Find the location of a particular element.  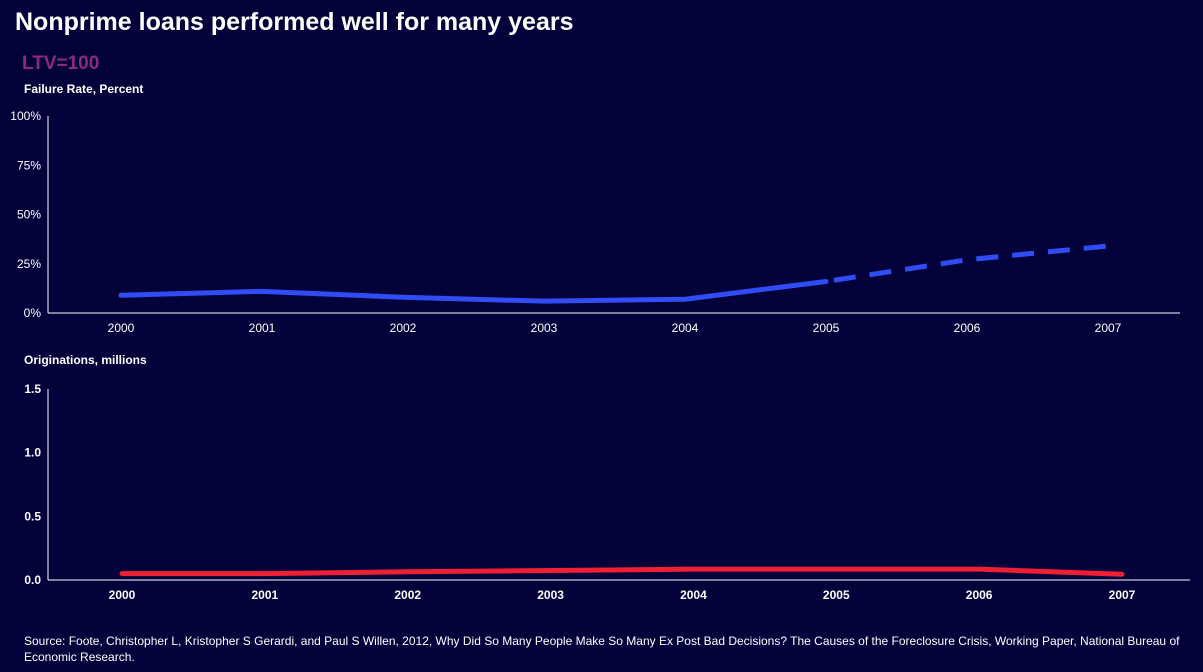

bottom-y-axis-title: Originations, millions is located at coordinates (85, 360).